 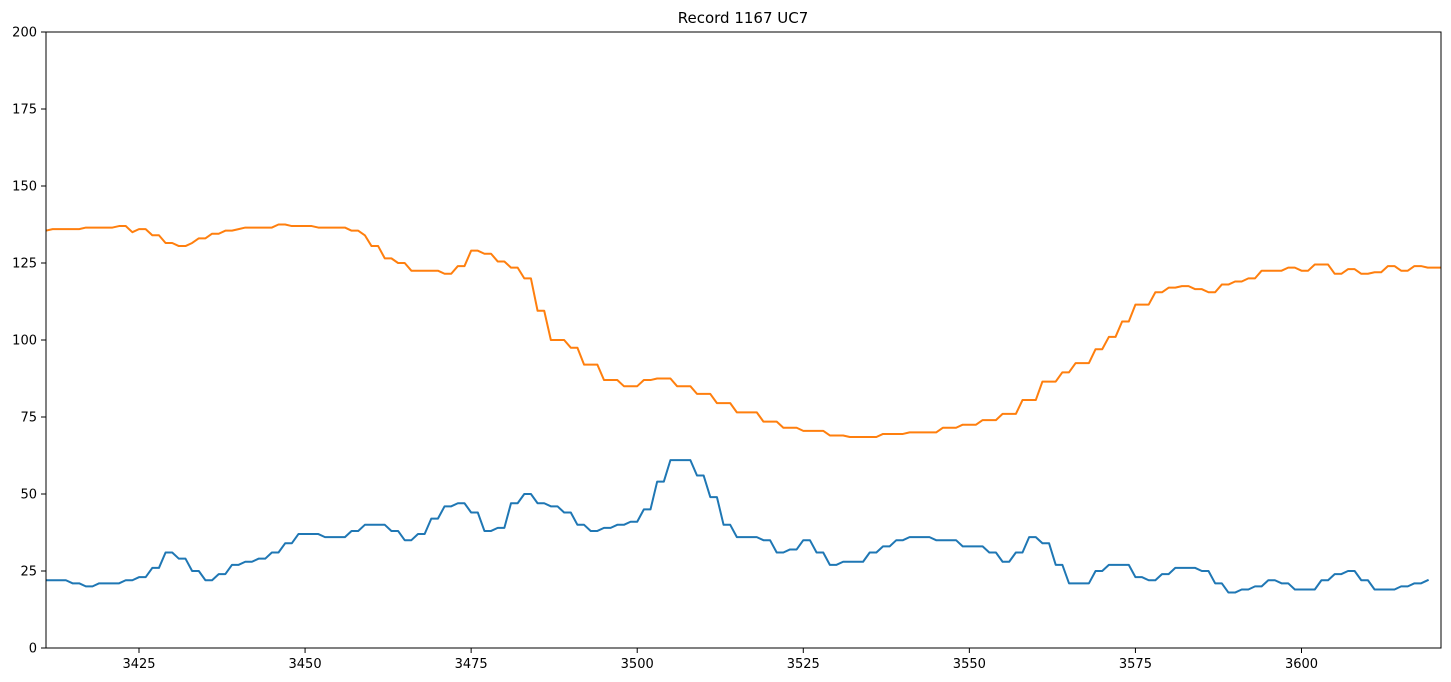 What do you see at coordinates (969, 664) in the screenshot?
I see `x-tick-label: 3550` at bounding box center [969, 664].